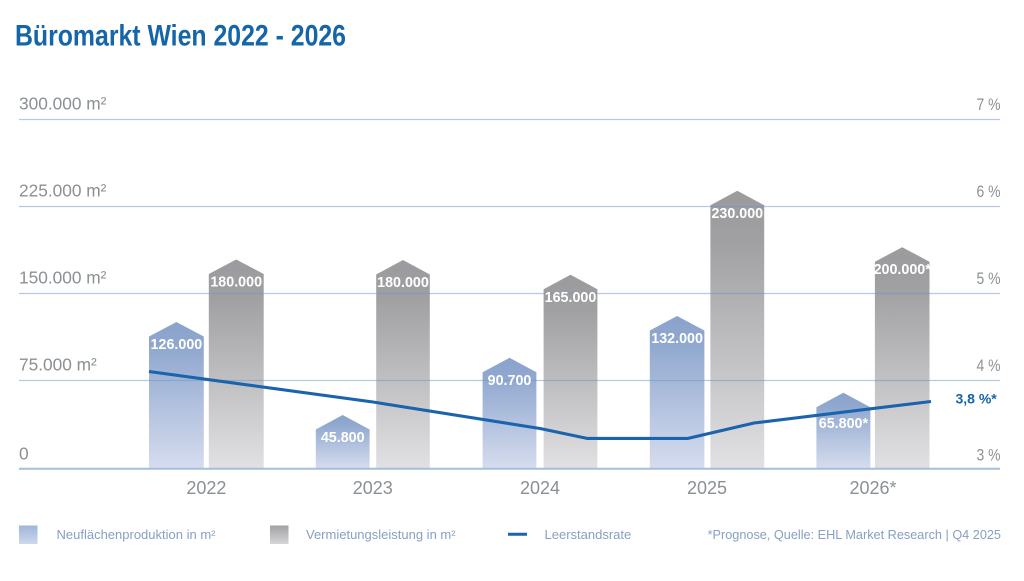 This screenshot has height=581, width=1024. What do you see at coordinates (677, 339) in the screenshot?
I see `svg-text: 132.000` at bounding box center [677, 339].